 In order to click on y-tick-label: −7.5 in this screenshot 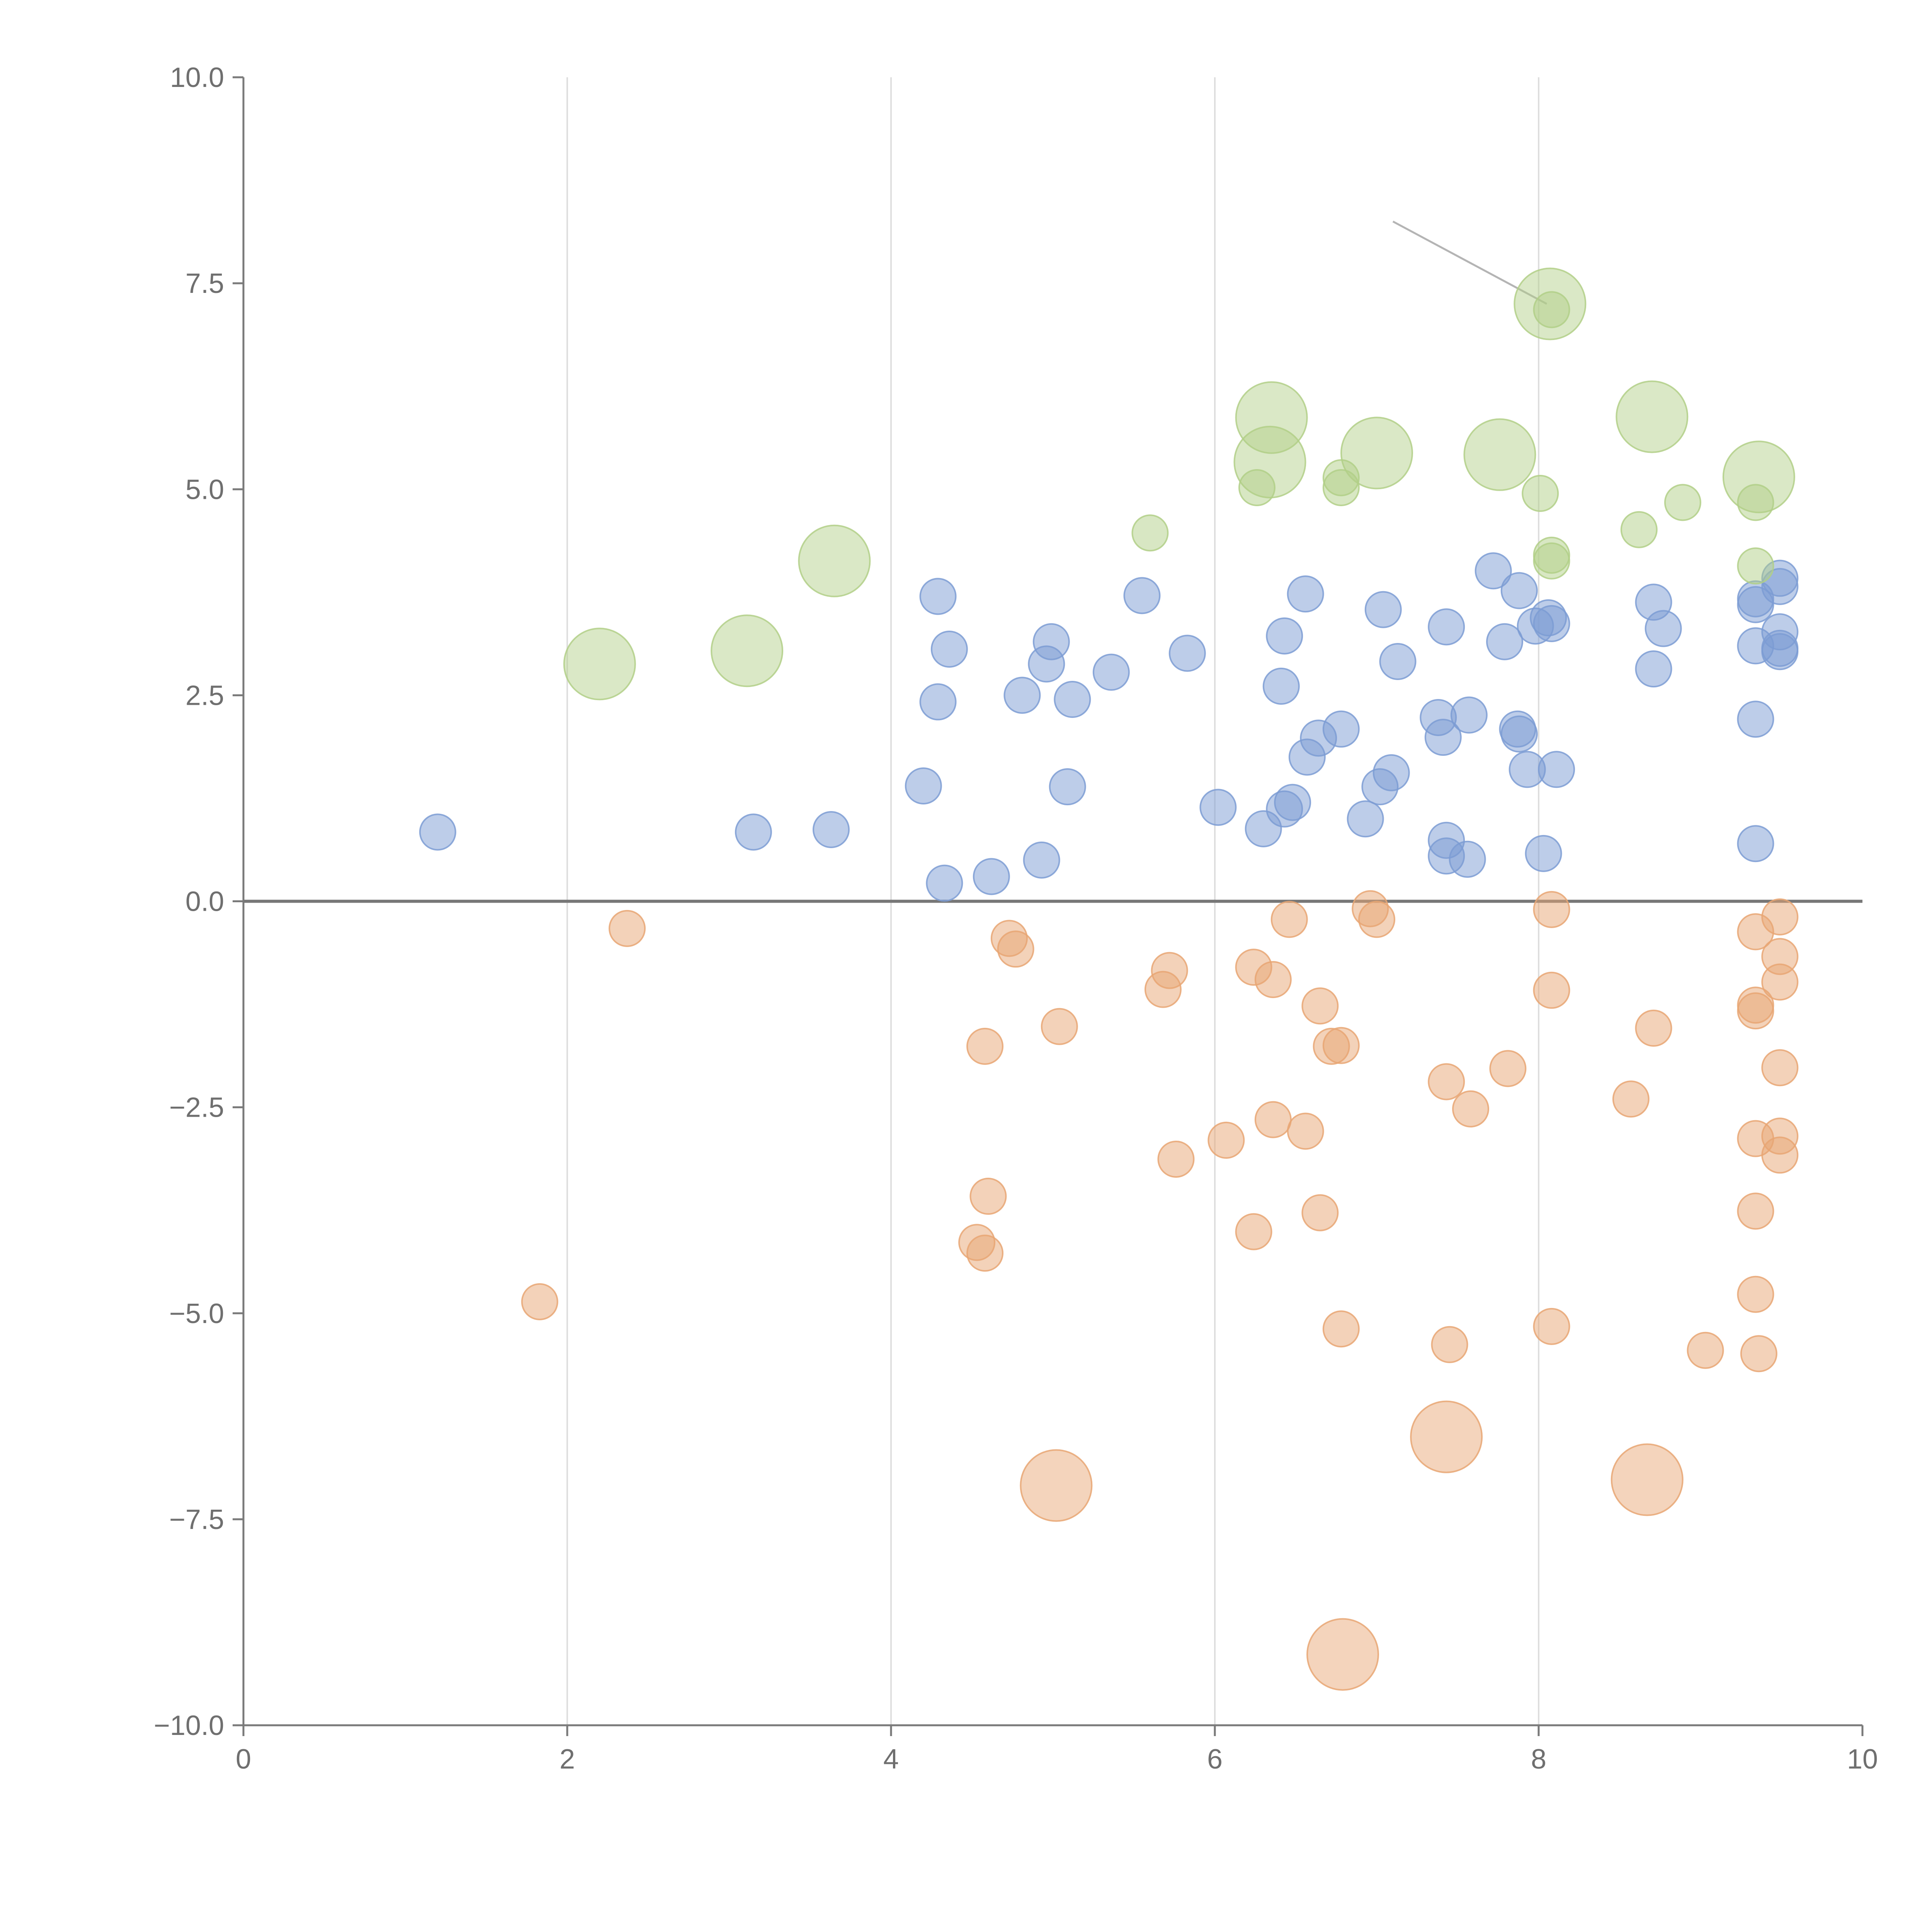, I will do `click(197, 1519)`.